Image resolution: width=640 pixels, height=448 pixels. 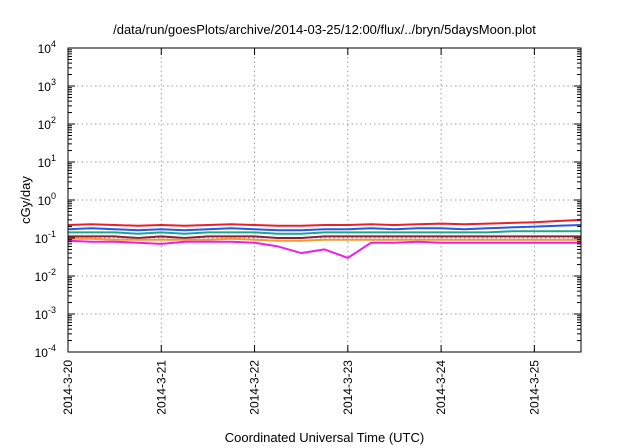 What do you see at coordinates (47, 47) in the screenshot?
I see `y-tick-label: 10⁴` at bounding box center [47, 47].